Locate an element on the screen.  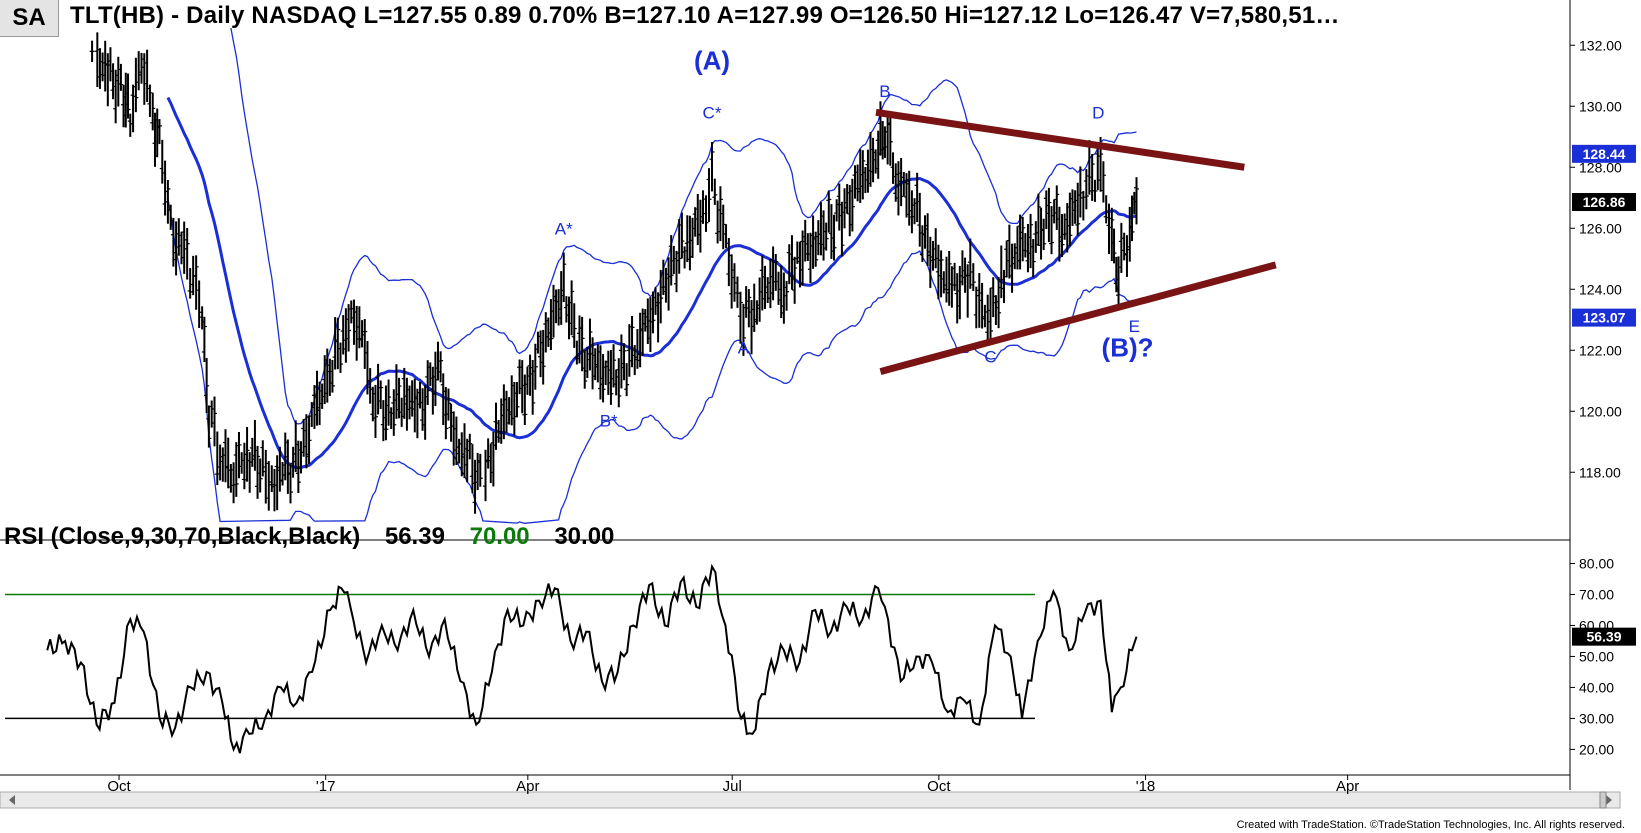
wave-label: E is located at coordinates (1134, 326).